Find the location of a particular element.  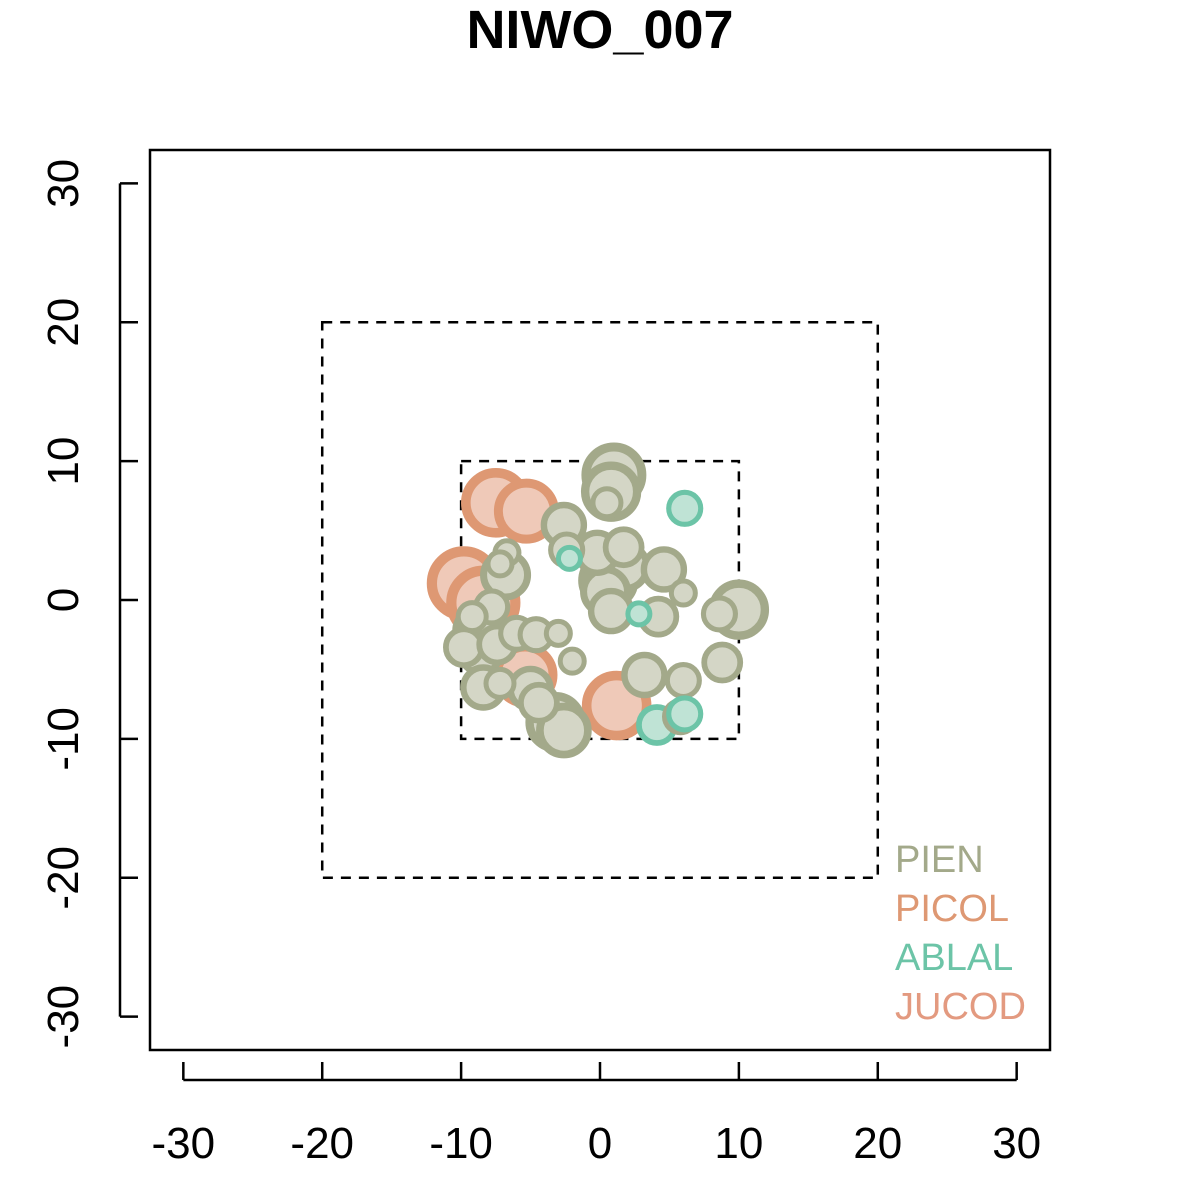

y-axis: -30 -20 -10 0 10 20 30 is located at coordinates (88, 604).